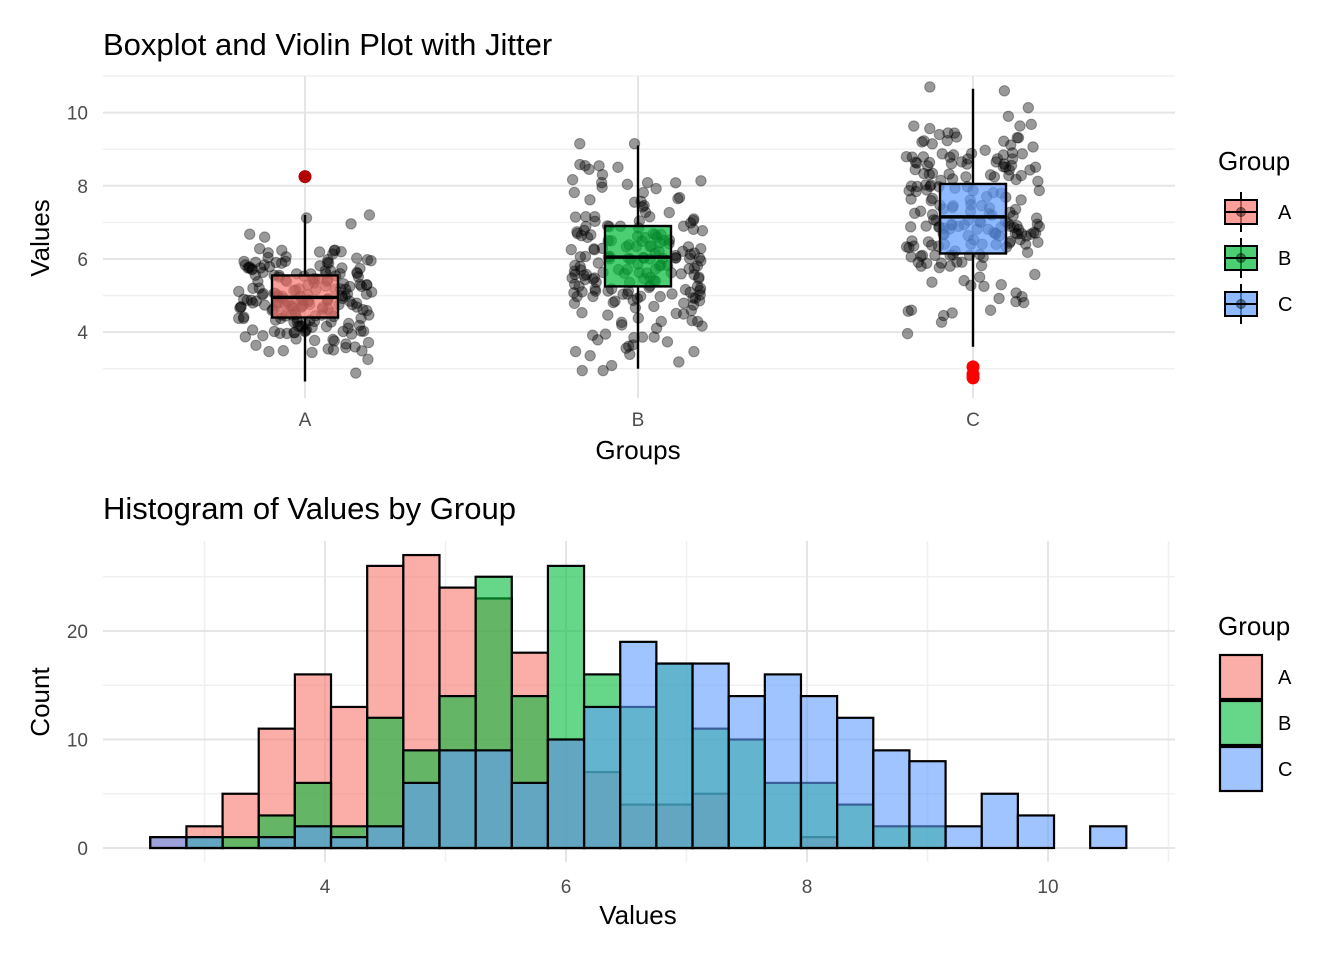  What do you see at coordinates (82, 187) in the screenshot?
I see `boxplot-y-tick-label: 8` at bounding box center [82, 187].